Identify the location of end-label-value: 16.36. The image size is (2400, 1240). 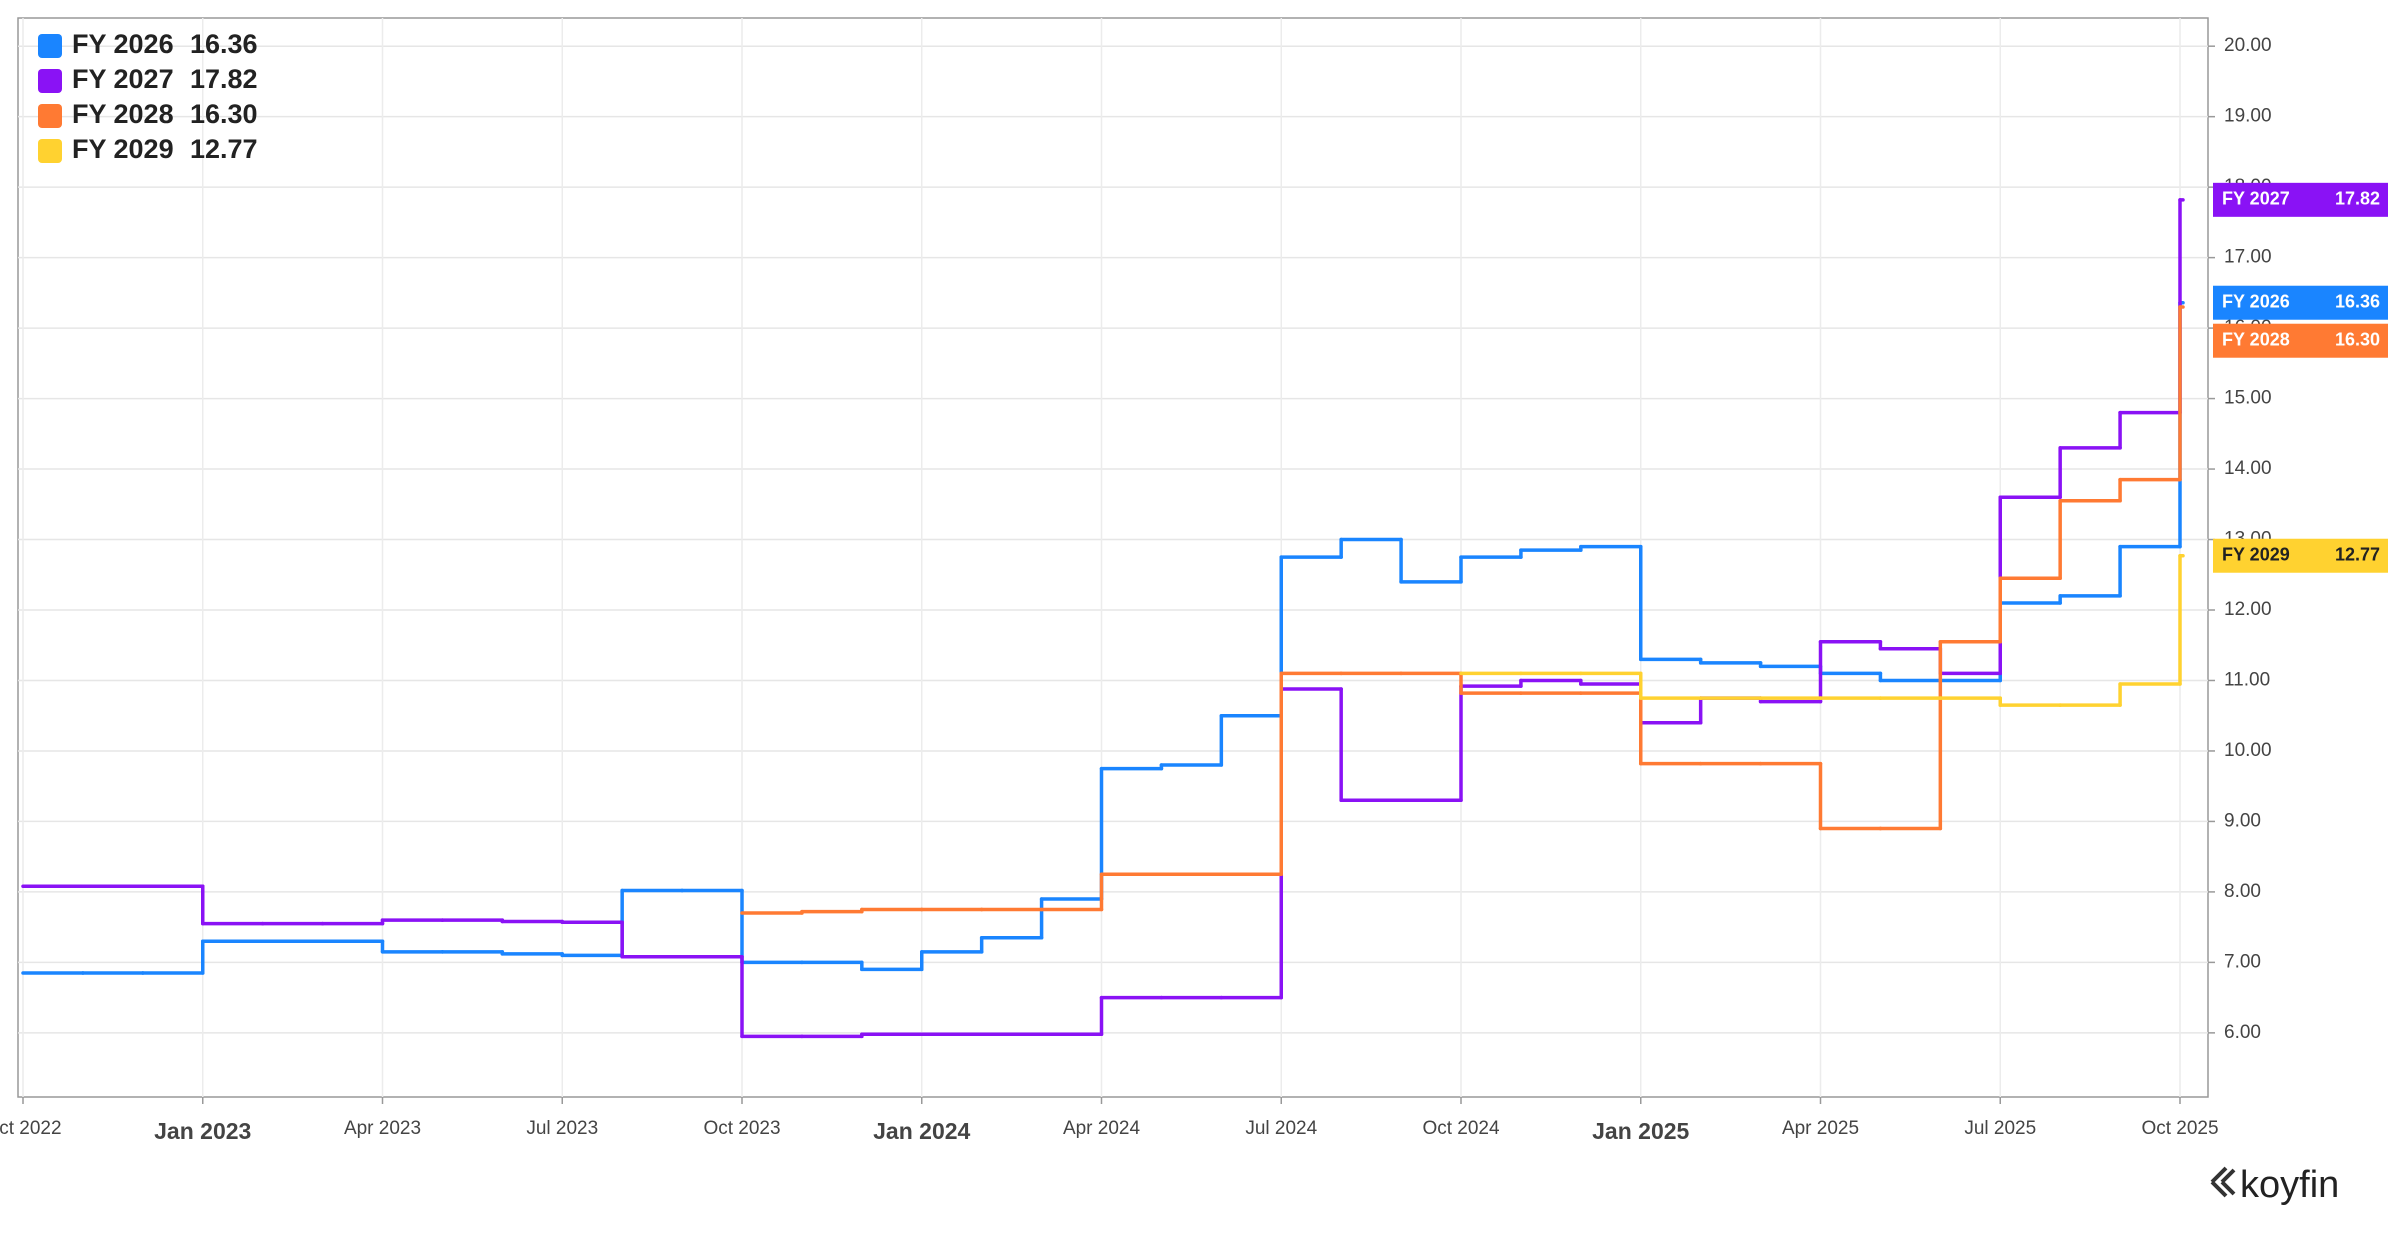
(2357, 301).